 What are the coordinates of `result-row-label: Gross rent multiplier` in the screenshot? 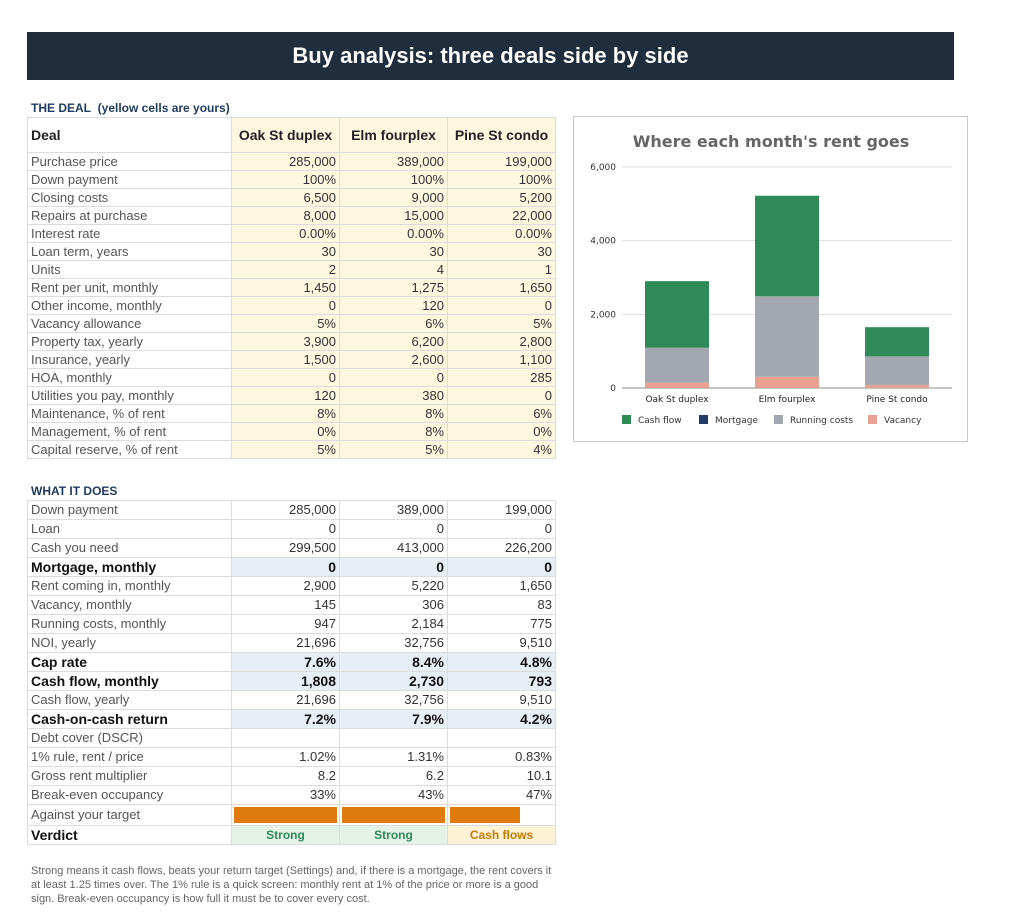 It's located at (129, 776).